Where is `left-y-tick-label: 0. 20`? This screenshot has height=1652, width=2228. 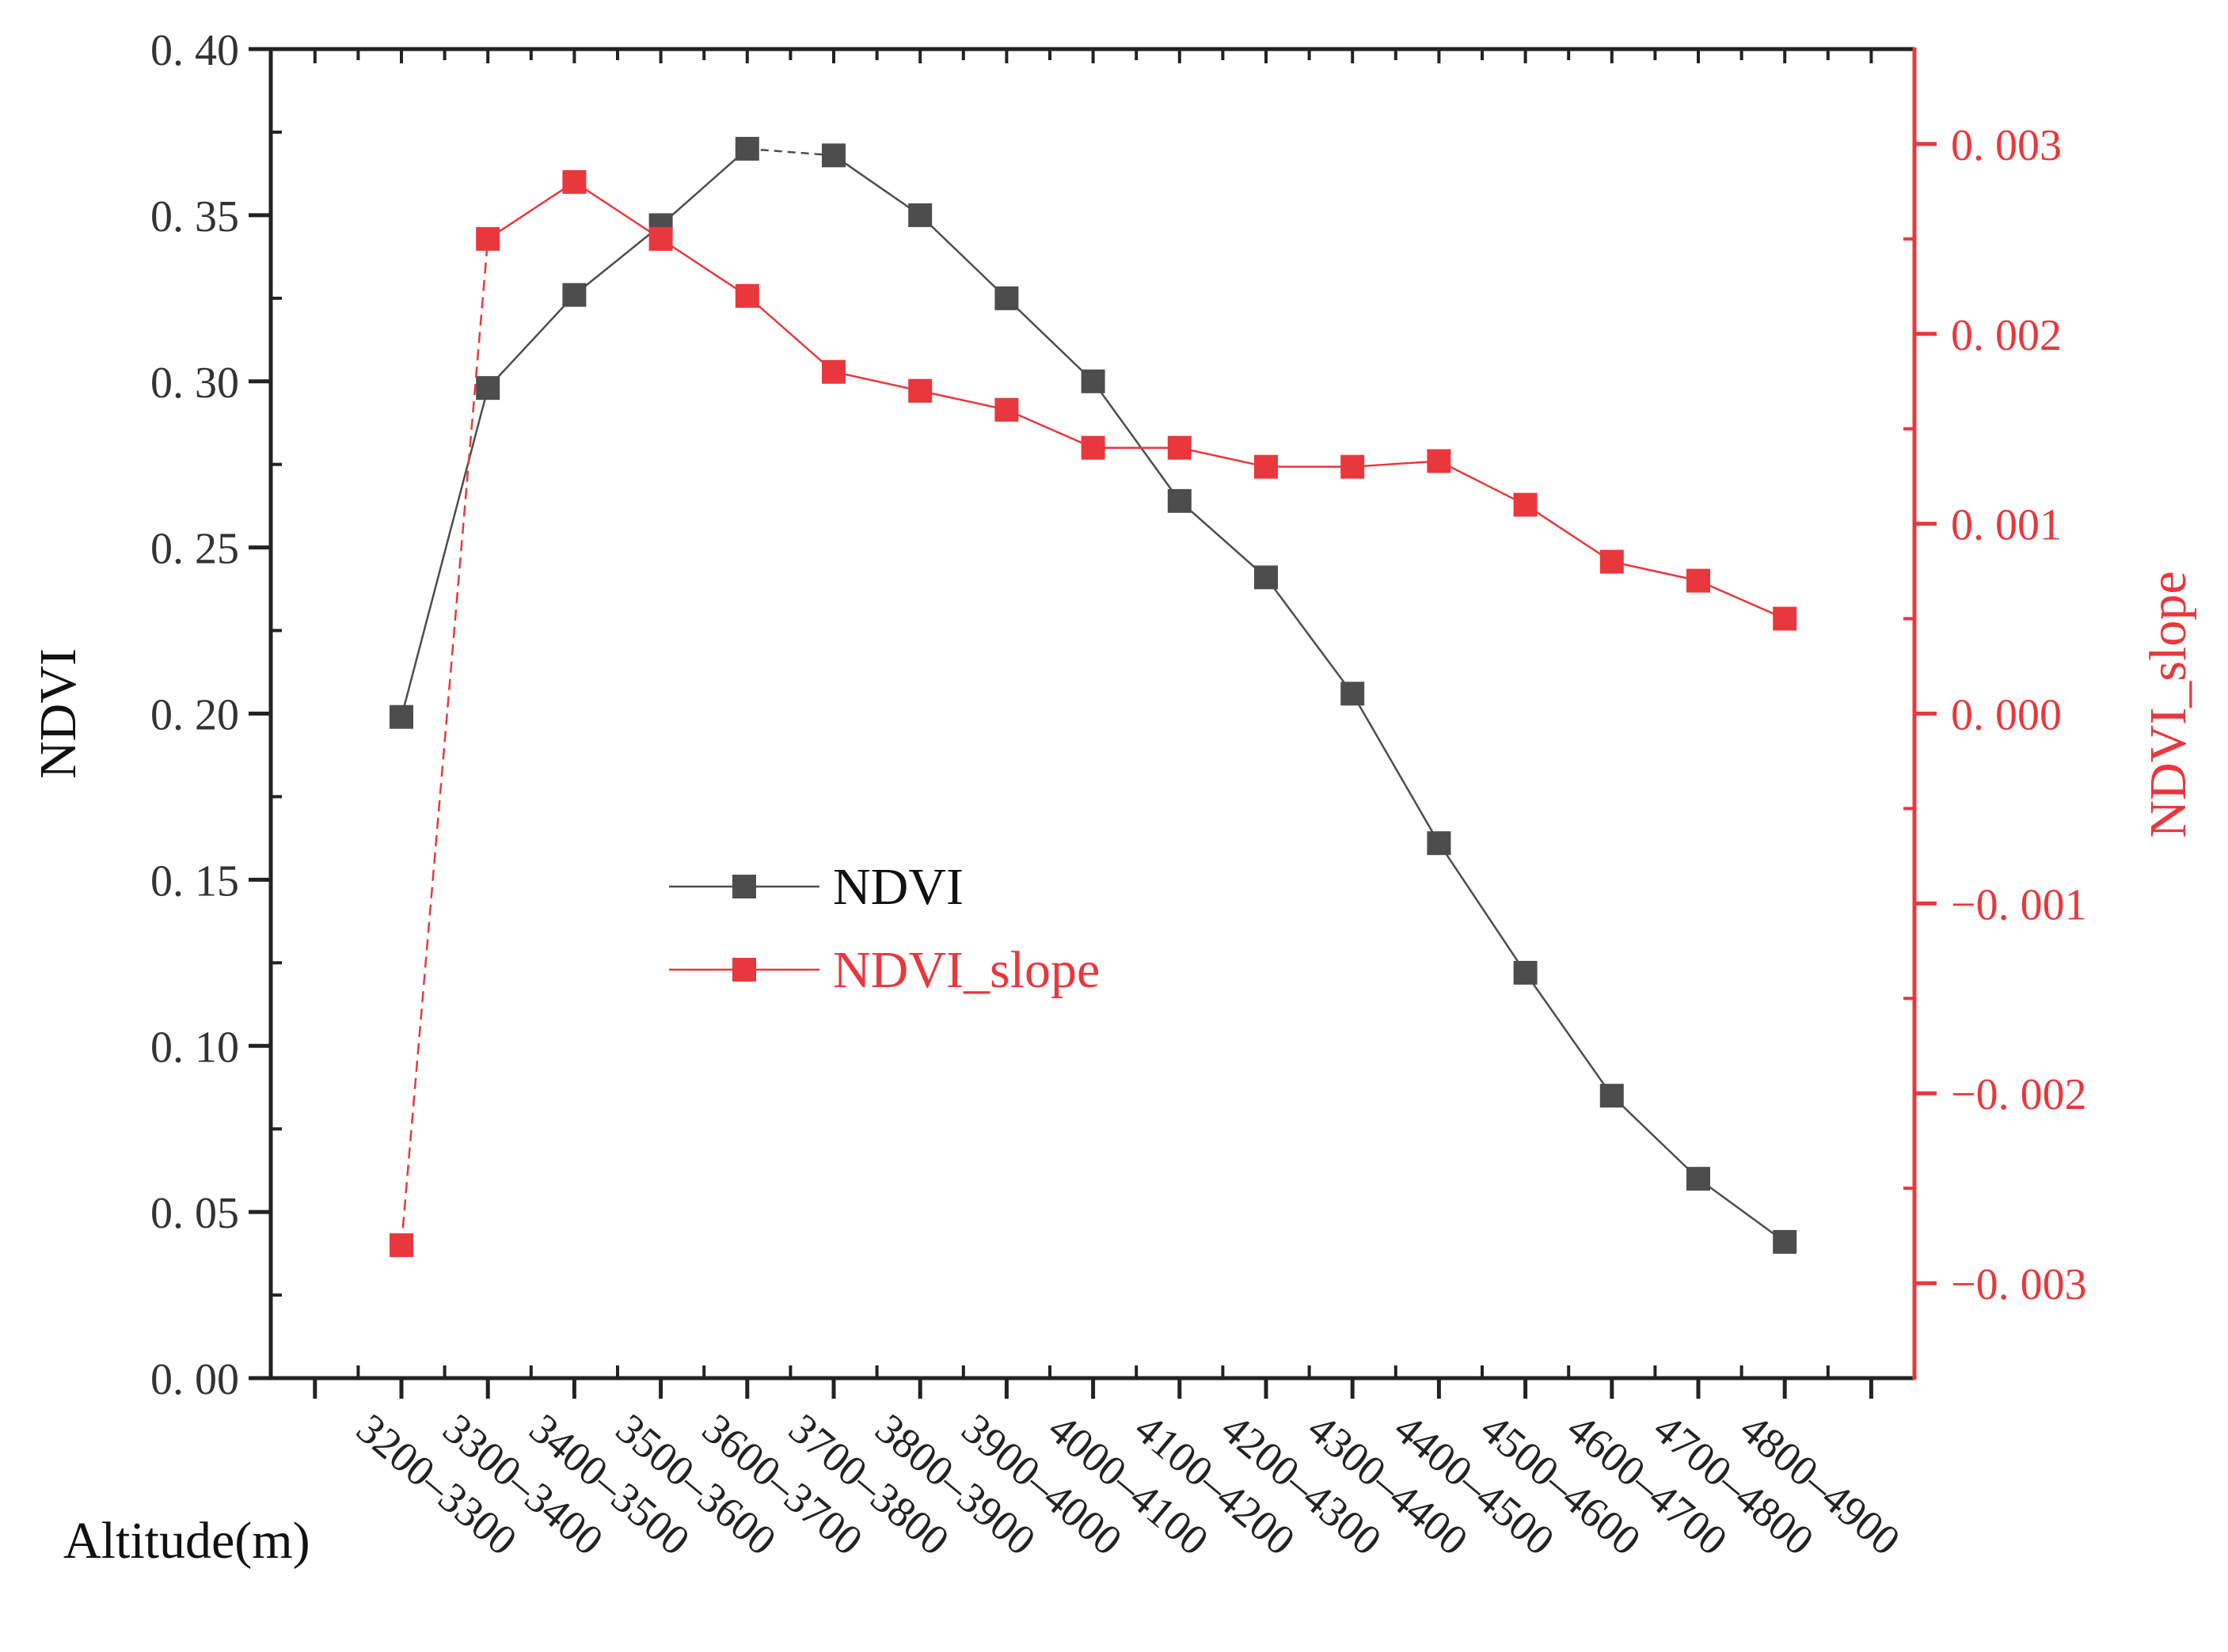
left-y-tick-label: 0. 20 is located at coordinates (195, 715).